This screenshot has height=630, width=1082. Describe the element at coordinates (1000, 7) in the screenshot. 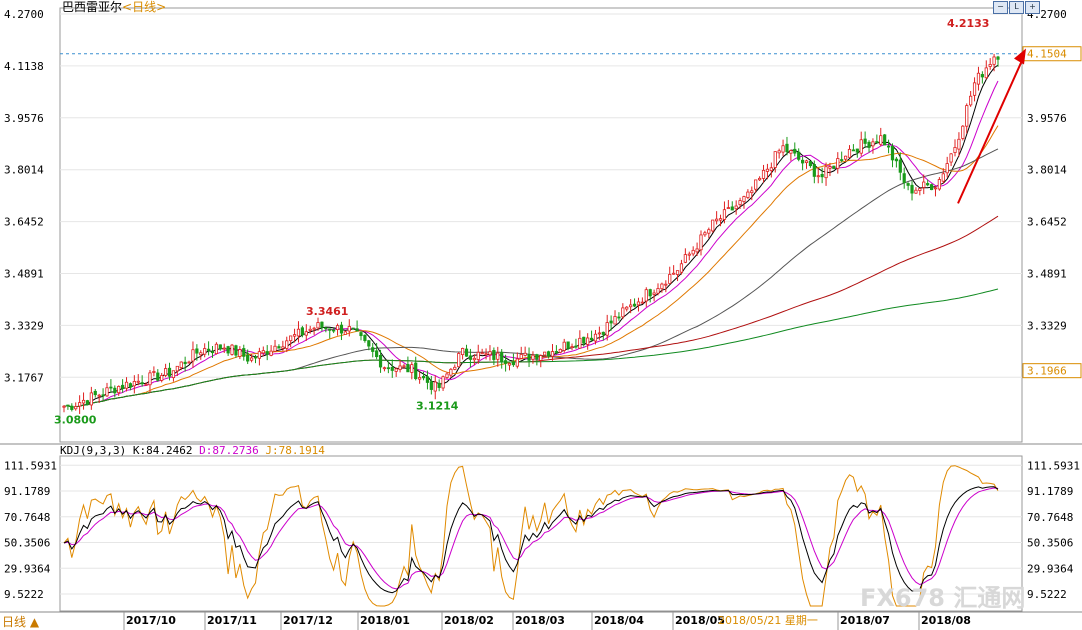

I see `zoom-out-button: −` at that location.